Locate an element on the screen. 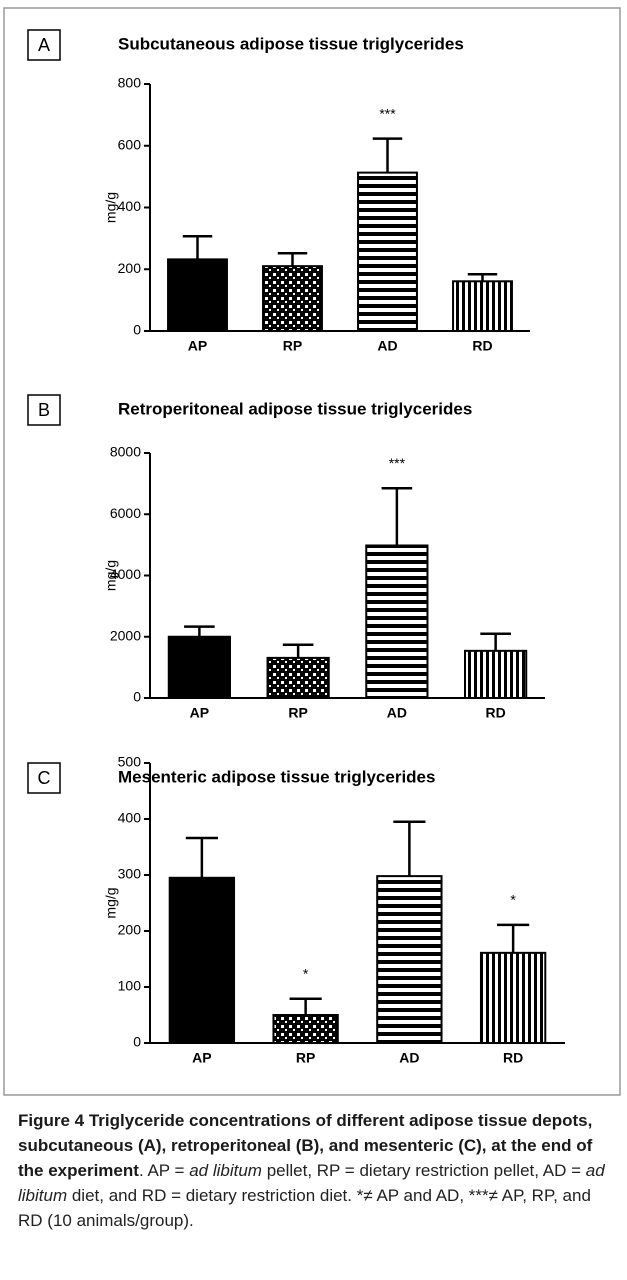 Image resolution: width=627 pixels, height=1280 pixels. y-tick-label: 4000 is located at coordinates (125, 574).